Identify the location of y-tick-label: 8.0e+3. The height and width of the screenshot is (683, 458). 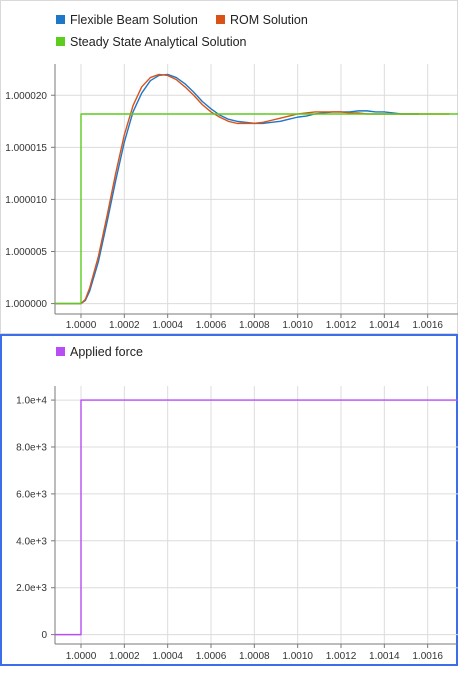
(31, 447).